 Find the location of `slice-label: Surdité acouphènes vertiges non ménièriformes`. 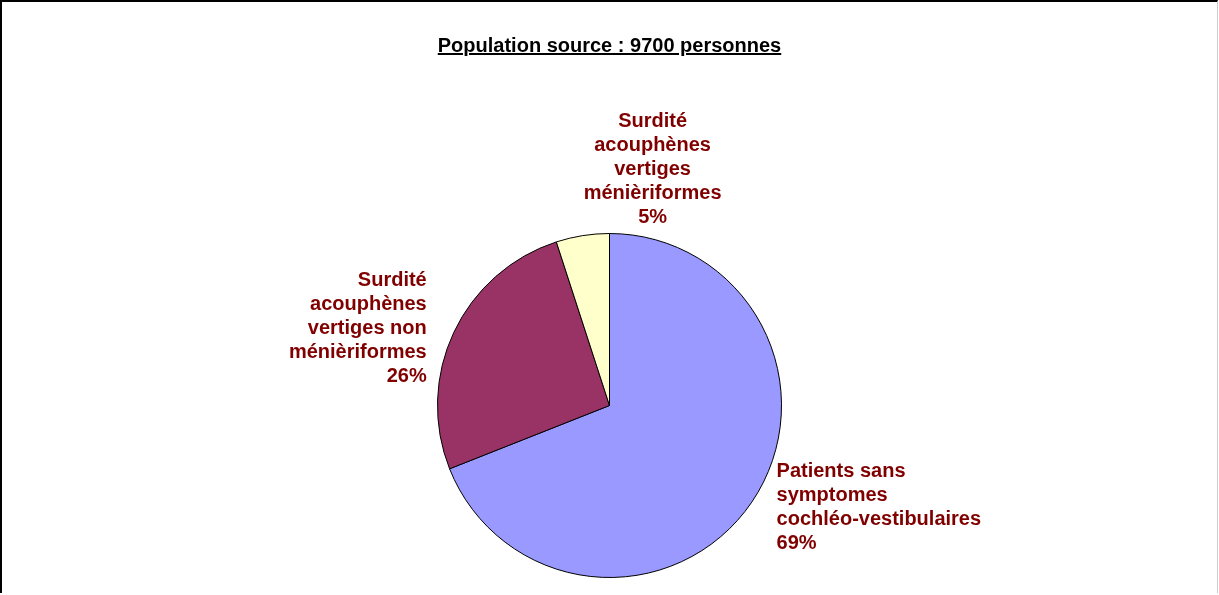

slice-label: Surdité acouphènes vertiges non ménièriformes is located at coordinates (357, 314).